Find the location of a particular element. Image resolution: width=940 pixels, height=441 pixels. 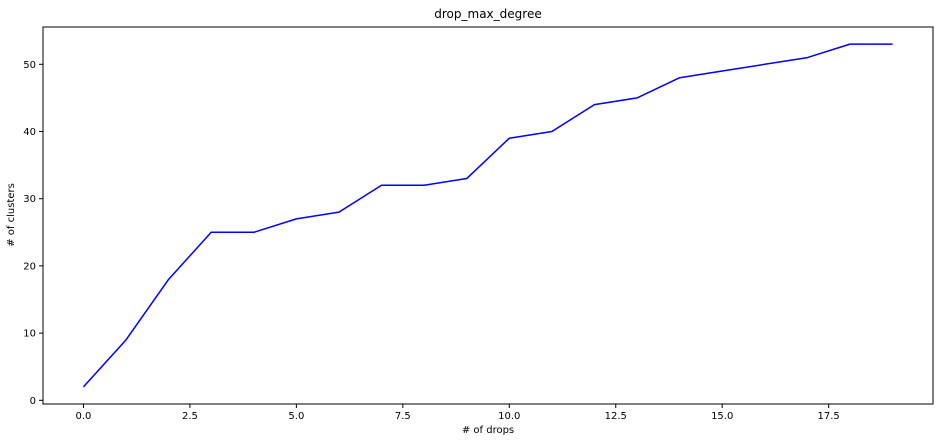

x-tick-label: 2.5 is located at coordinates (190, 416).